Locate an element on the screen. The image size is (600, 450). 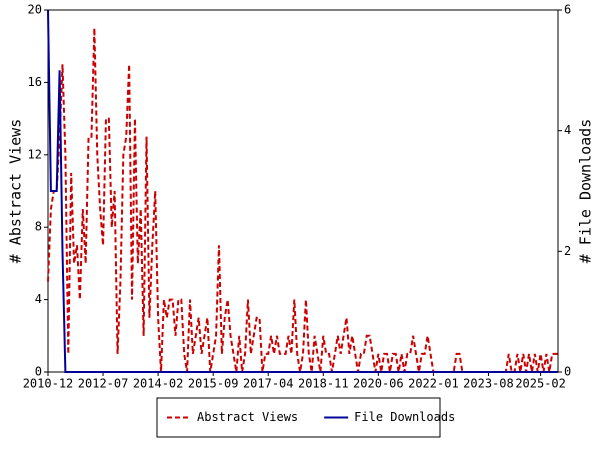
x-tick-label: 2012-07 is located at coordinates (103, 384).